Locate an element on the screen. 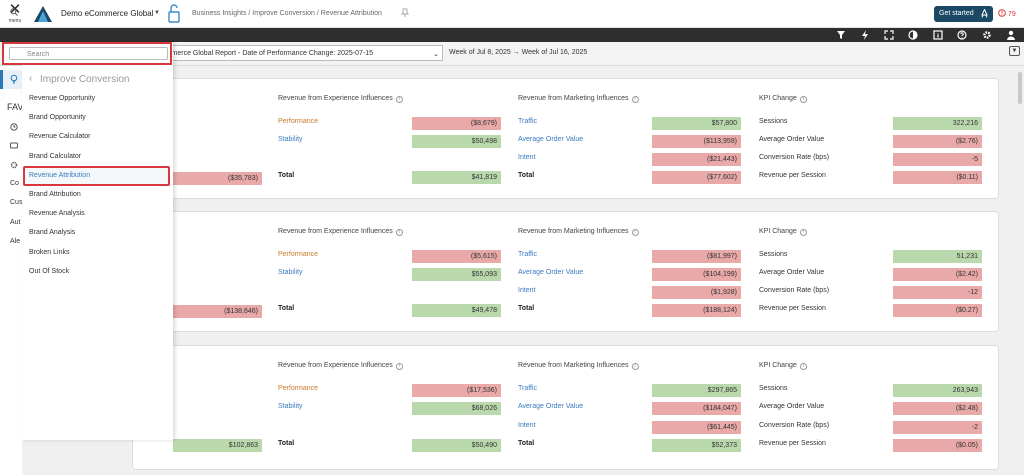 This screenshot has width=1024, height=475. settings-icon is located at coordinates (14, 165).